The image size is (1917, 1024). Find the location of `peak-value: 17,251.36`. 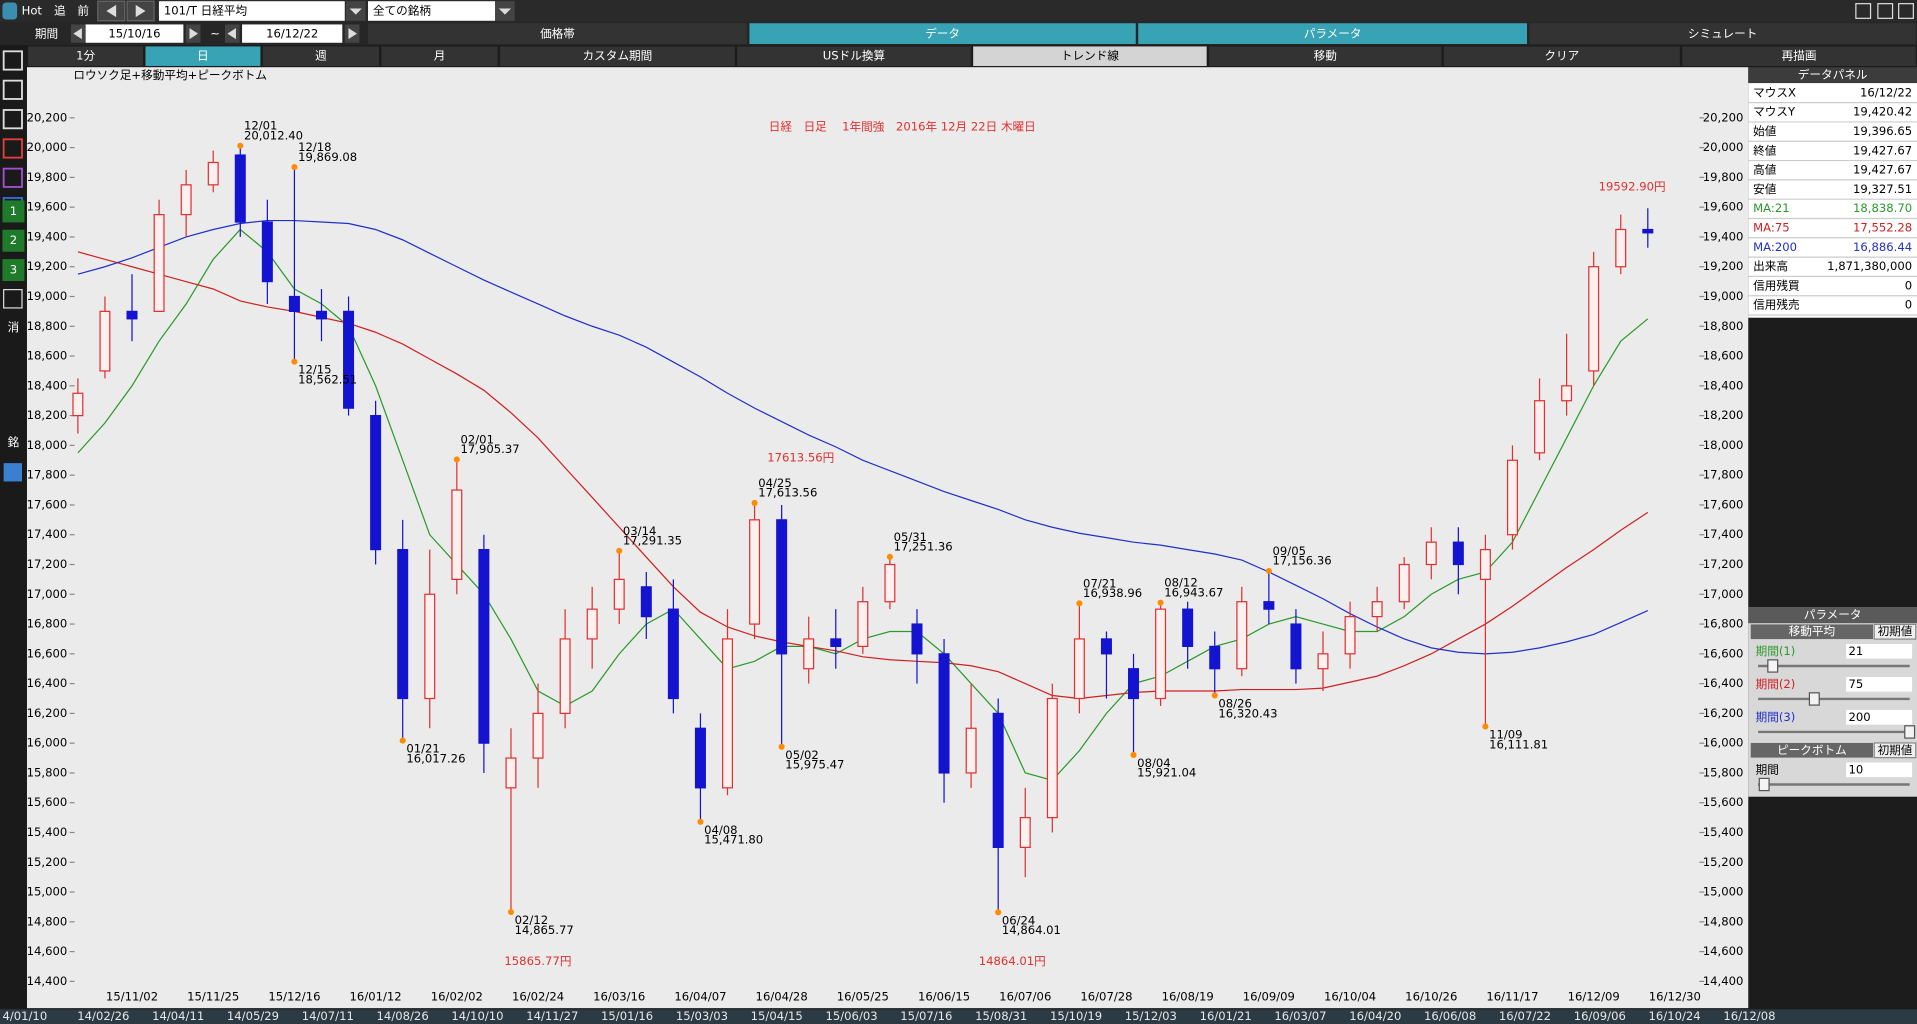

peak-value: 17,251.36 is located at coordinates (923, 547).